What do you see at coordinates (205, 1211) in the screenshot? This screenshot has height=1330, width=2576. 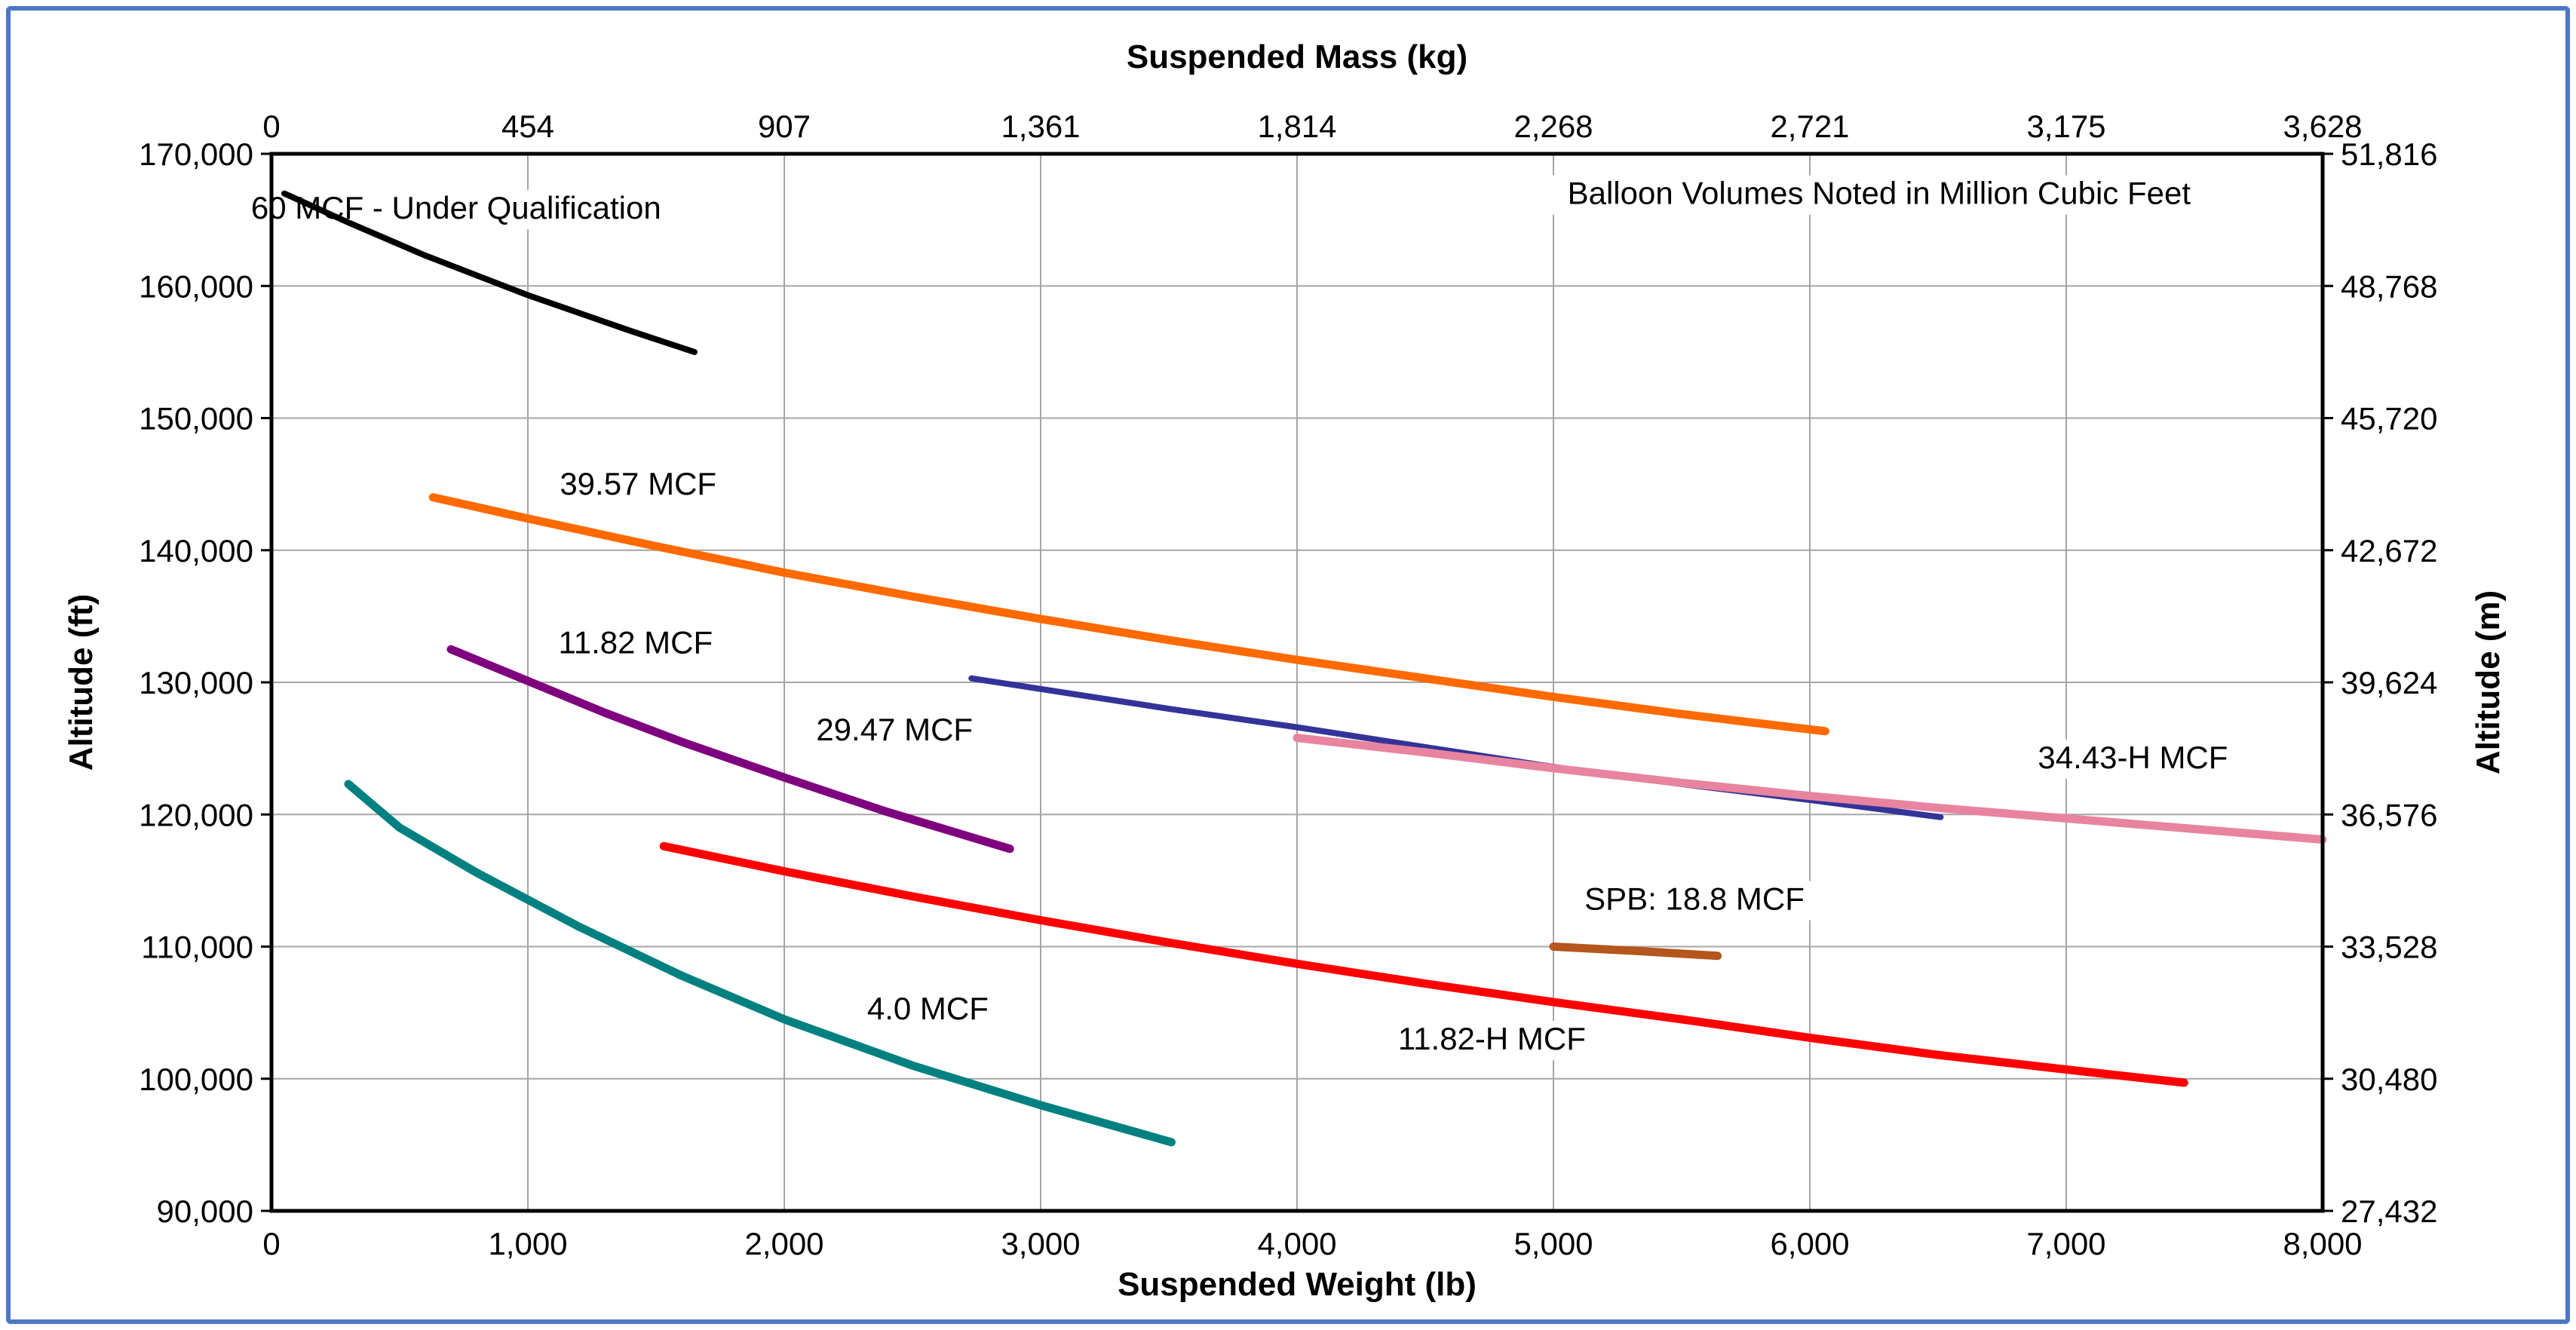 I see `y-tick-label: 90,000` at bounding box center [205, 1211].